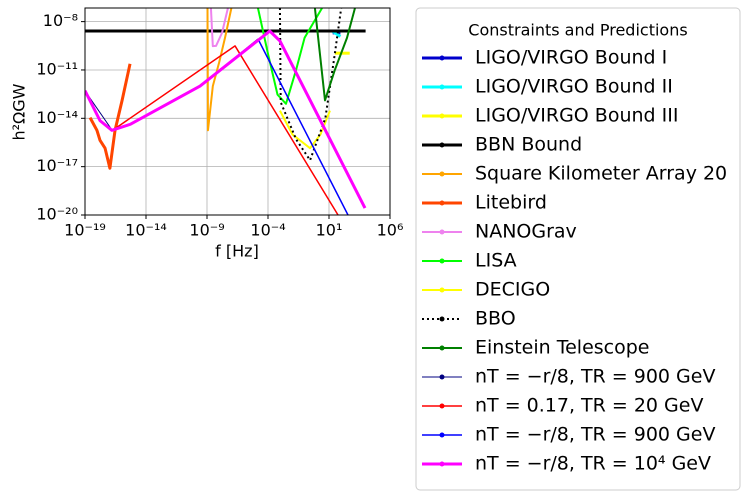 Image resolution: width=745 pixels, height=496 pixels. Describe the element at coordinates (146, 230) in the screenshot. I see `x-tick-label: 10⁻¹⁴` at that location.